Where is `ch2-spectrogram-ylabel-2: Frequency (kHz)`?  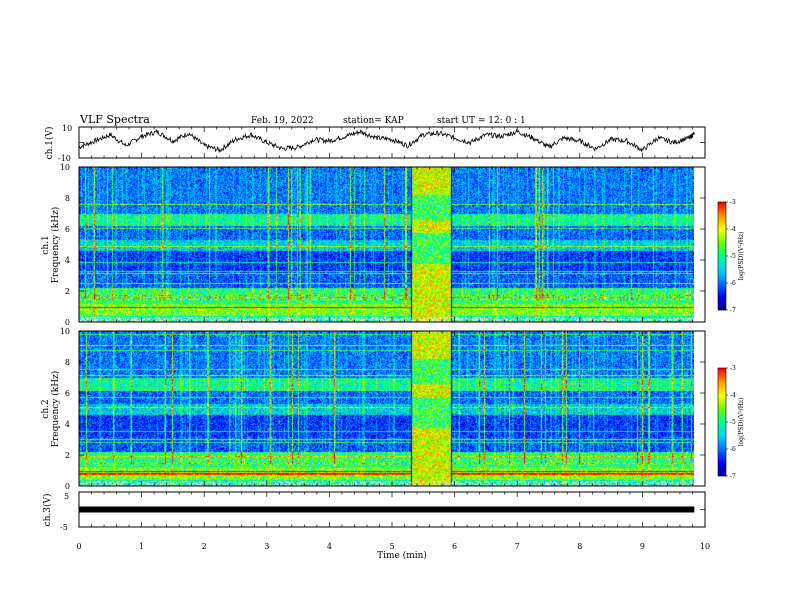
ch2-spectrogram-ylabel-2: Frequency (kHz) is located at coordinates (55, 409).